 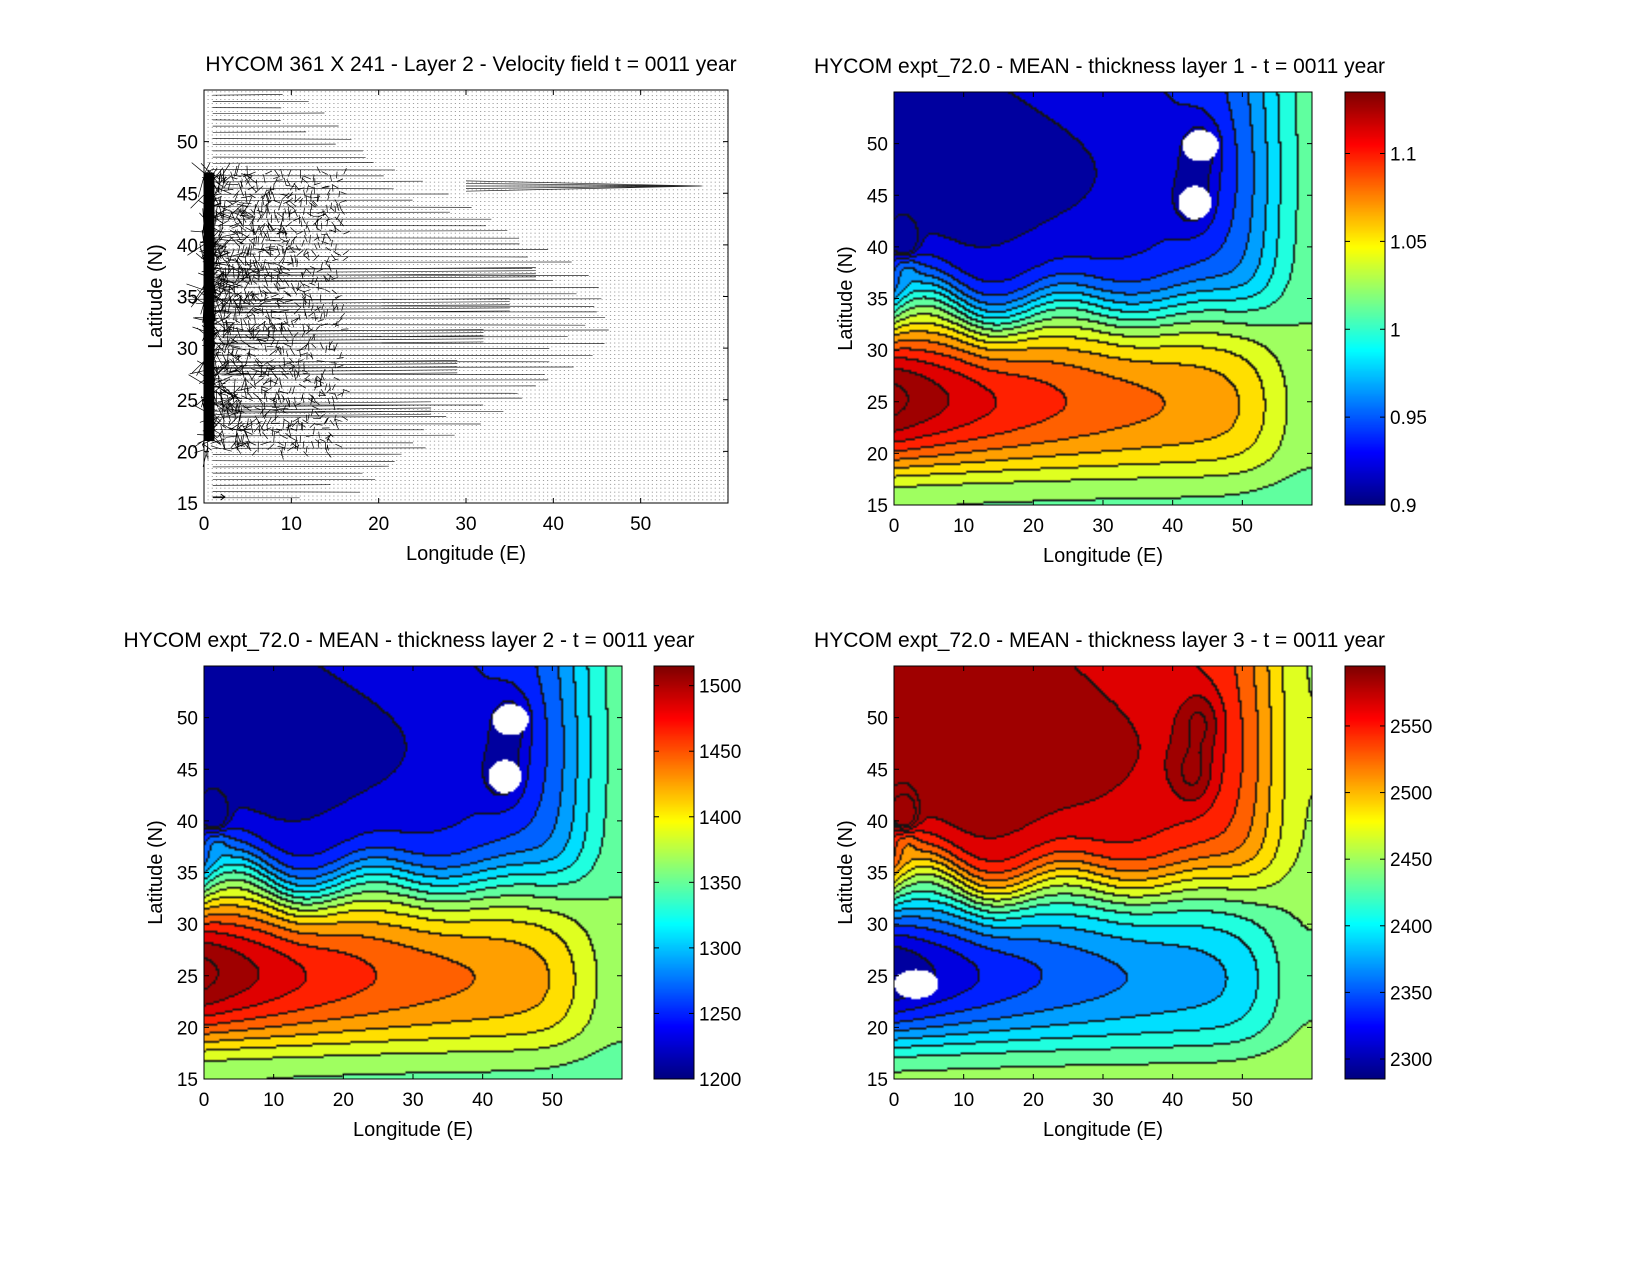 I want to click on colorbar-tick-label: 2300, so click(x=1411, y=1060).